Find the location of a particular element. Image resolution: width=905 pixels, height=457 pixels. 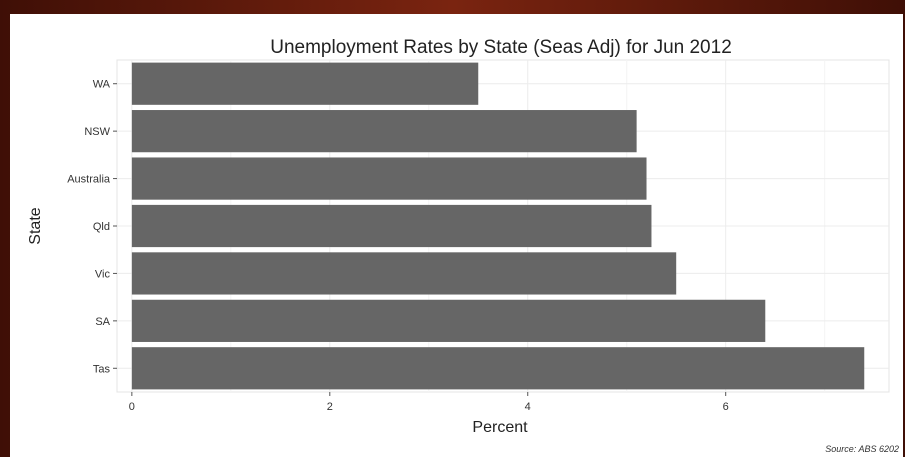

bar-wa is located at coordinates (305, 83).